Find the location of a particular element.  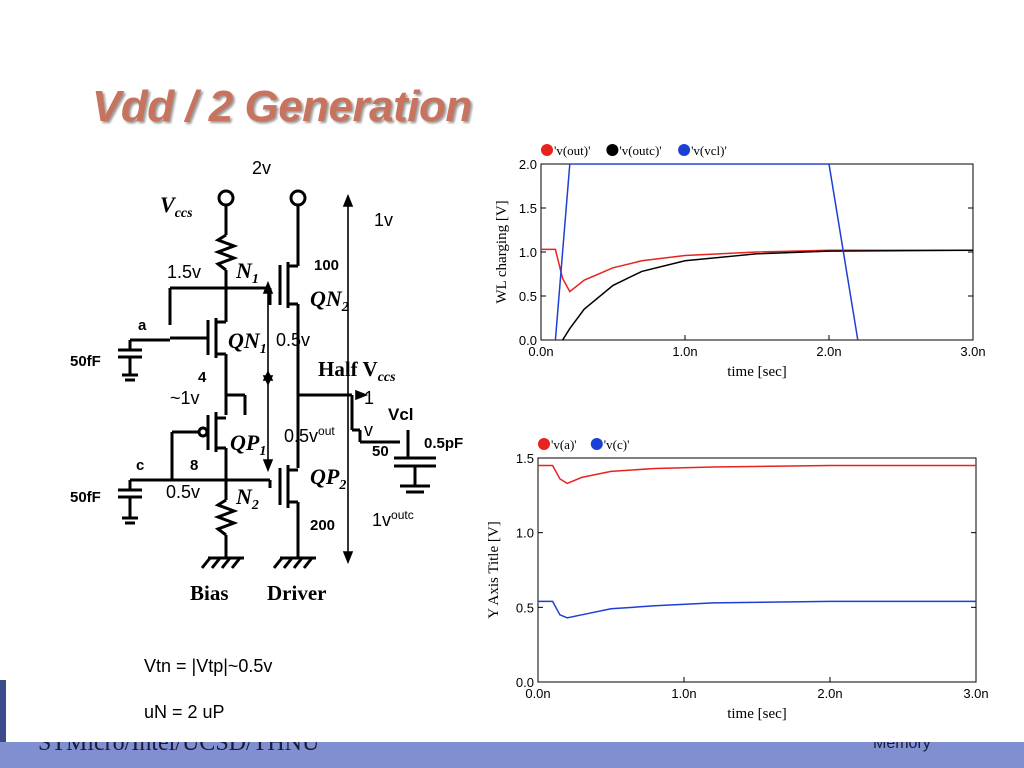

resistor-n1 is located at coordinates (226, 252).